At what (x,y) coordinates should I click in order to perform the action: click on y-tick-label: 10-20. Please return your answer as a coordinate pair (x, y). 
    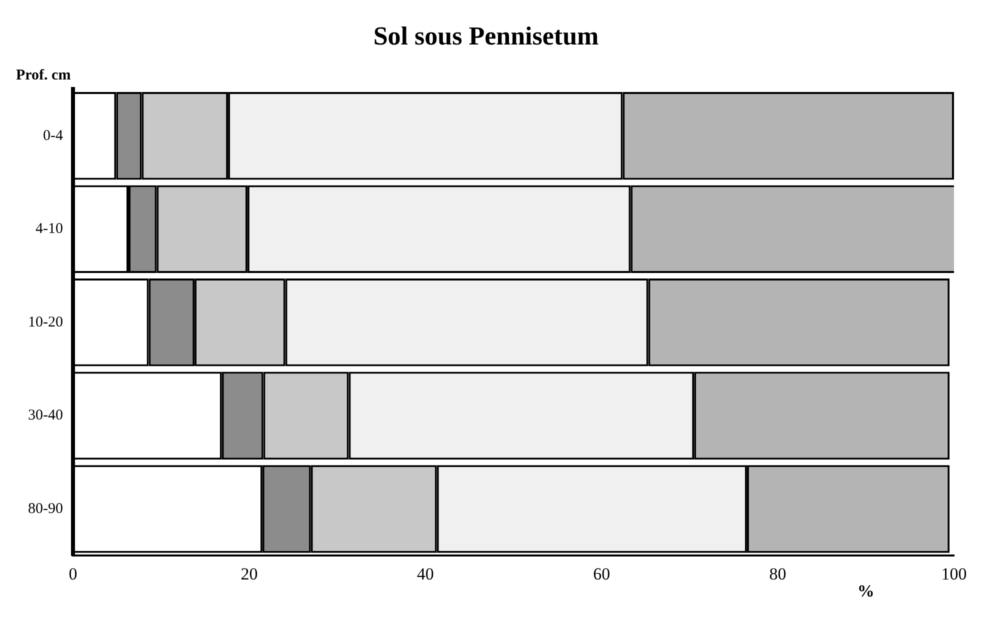
    Looking at the image, I should click on (45, 322).